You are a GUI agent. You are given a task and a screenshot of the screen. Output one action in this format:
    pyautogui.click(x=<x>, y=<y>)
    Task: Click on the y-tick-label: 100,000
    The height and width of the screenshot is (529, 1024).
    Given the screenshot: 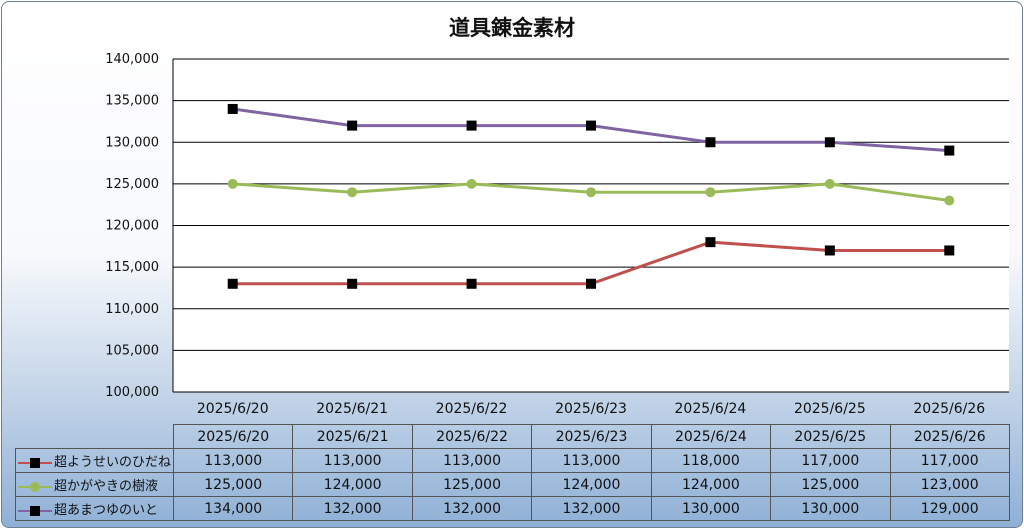 What is the action you would take?
    pyautogui.click(x=132, y=392)
    